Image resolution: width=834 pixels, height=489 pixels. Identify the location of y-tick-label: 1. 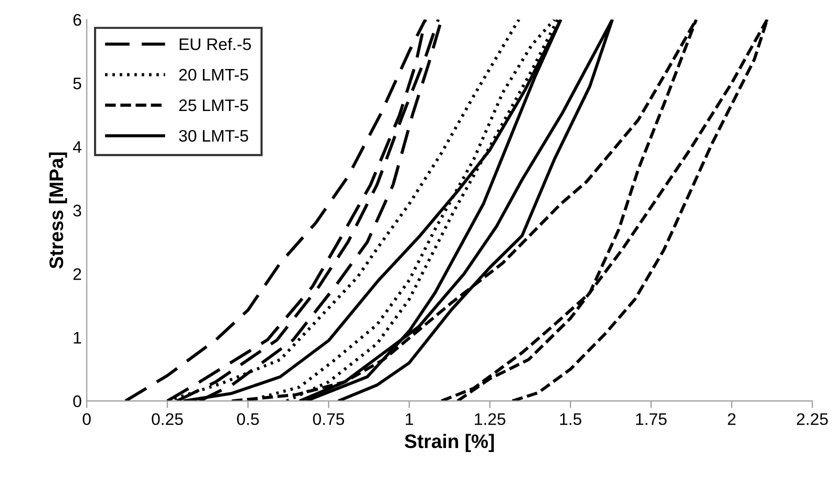
(78, 338).